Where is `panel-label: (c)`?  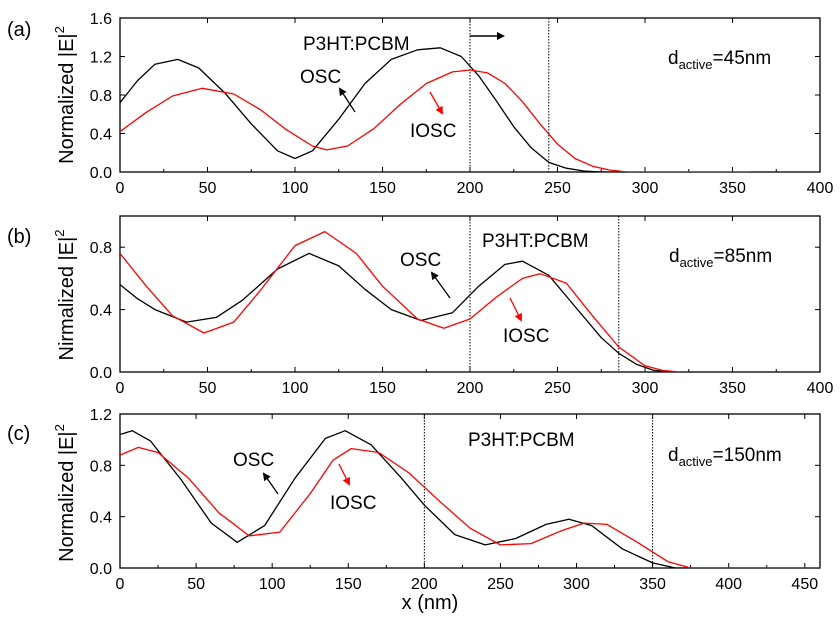 panel-label: (c) is located at coordinates (18, 434).